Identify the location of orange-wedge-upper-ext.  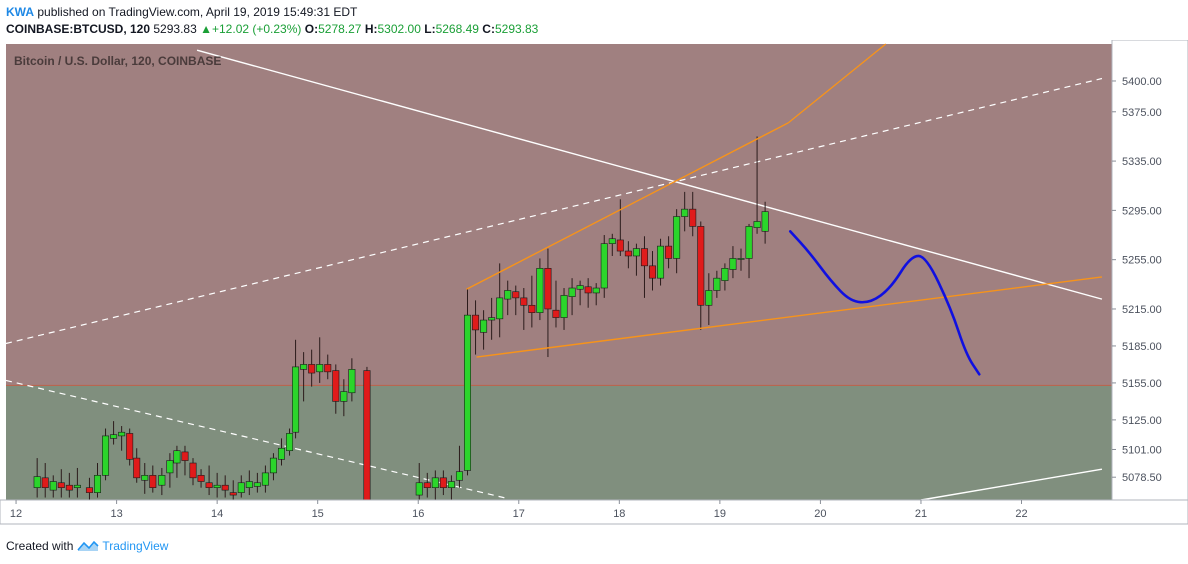
(837, 83).